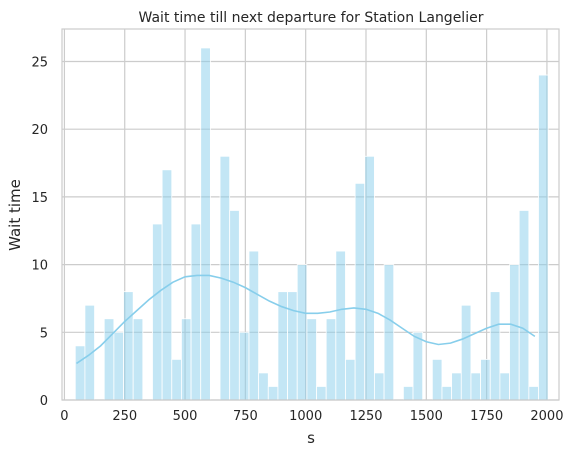  I want to click on y-tick-label: 10, so click(39, 266).